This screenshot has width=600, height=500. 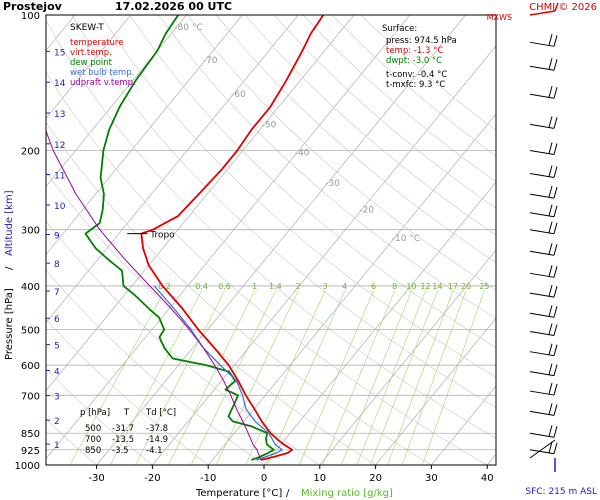 I want to click on x-axis-title-mixing-ratio: Mixing ratio [g/kg], so click(x=347, y=493).